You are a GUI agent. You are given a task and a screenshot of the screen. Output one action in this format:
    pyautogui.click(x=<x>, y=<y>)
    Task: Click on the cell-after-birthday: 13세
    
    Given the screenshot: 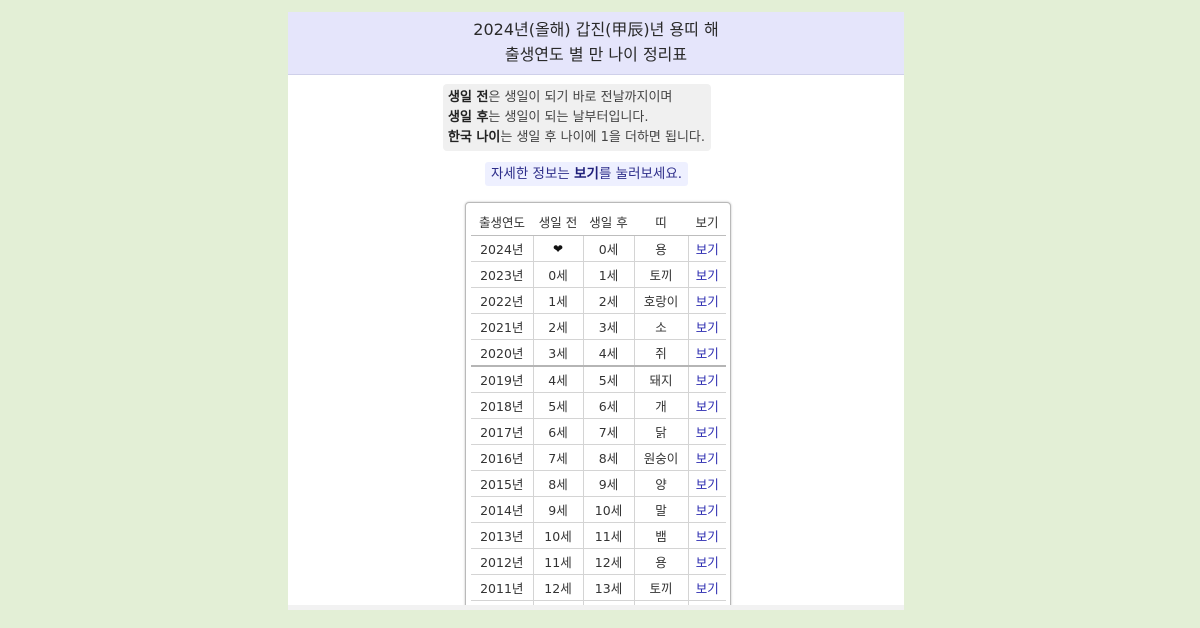 What is the action you would take?
    pyautogui.click(x=608, y=587)
    